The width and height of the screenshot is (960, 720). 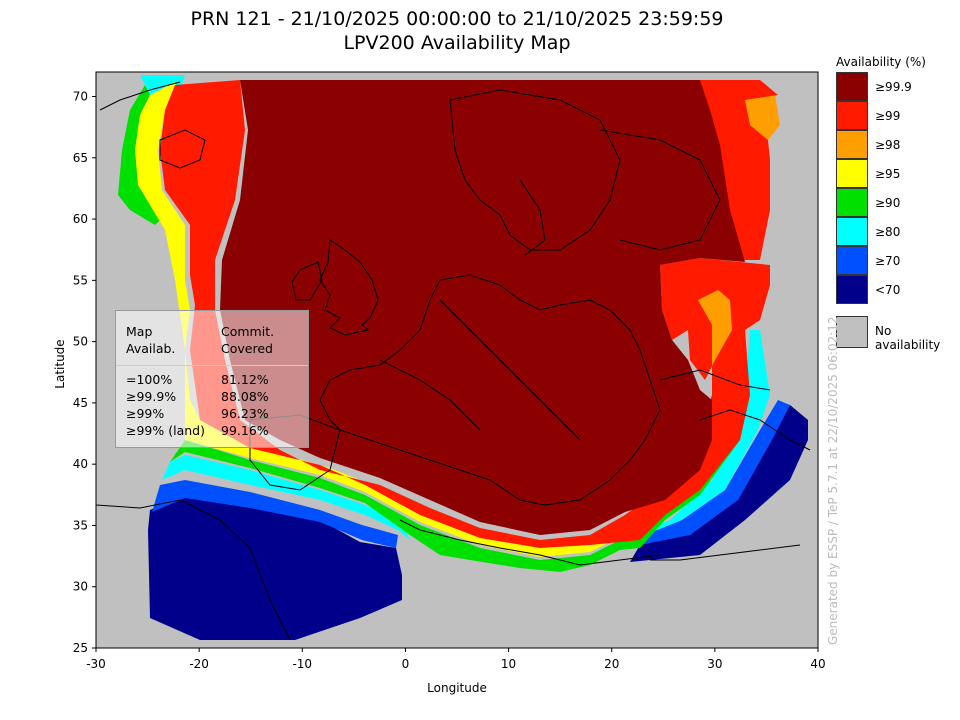 I want to click on x-tick-label: -30, so click(x=96, y=664).